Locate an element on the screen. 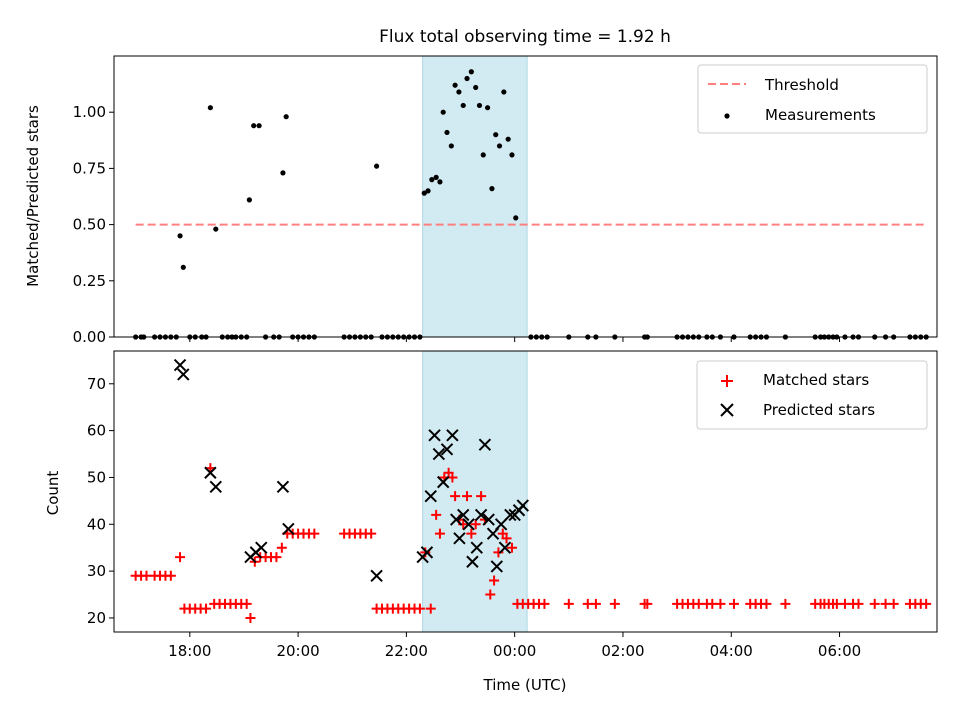  bottom-y-tick-label: 30 is located at coordinates (96, 571).